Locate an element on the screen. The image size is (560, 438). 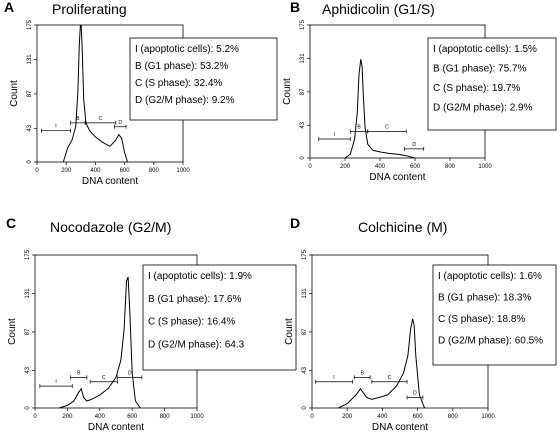
stats-line: D (G2/M phase): 9.2% is located at coordinates (185, 100).